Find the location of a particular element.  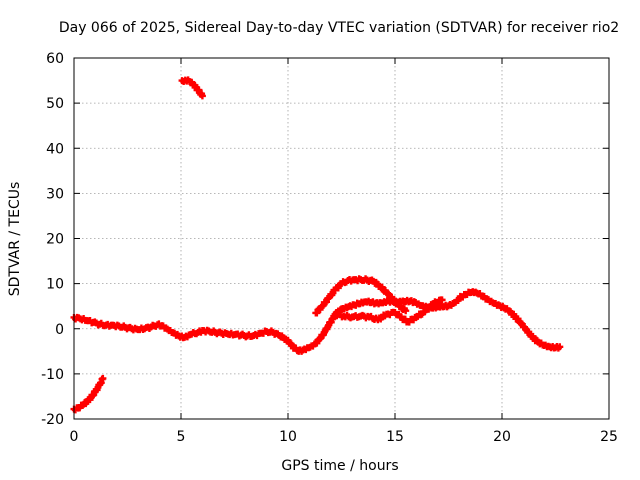

x-axis-label: GPS time / hours is located at coordinates (339, 466).